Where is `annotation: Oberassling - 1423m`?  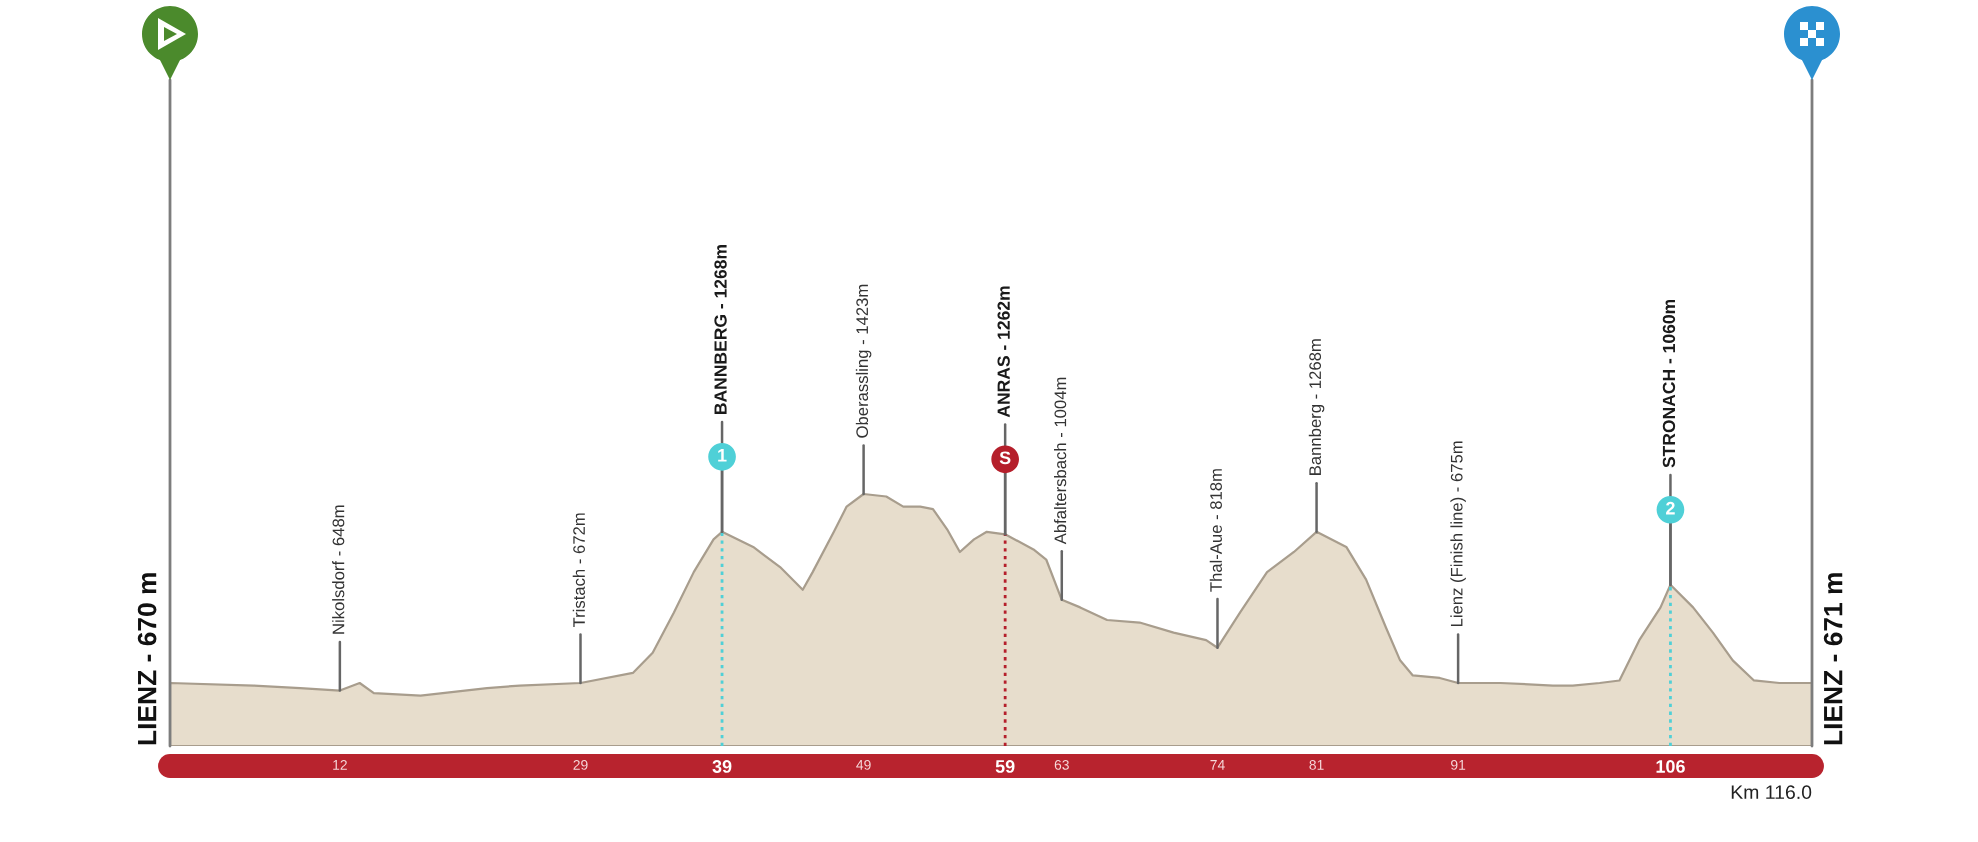
annotation: Oberassling - 1423m is located at coordinates (863, 361).